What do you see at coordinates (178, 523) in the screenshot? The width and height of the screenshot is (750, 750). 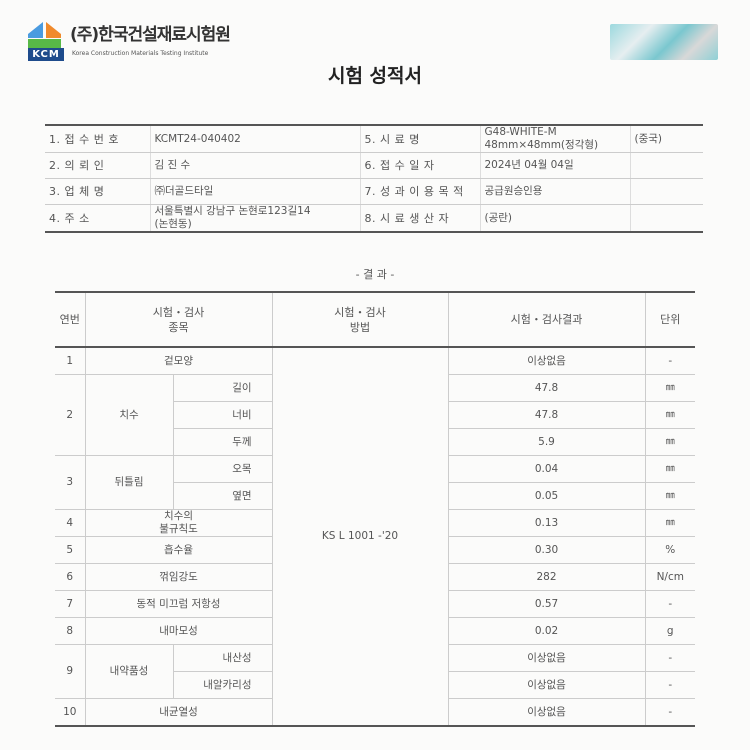 I see `test-item: 치수의 불규칙도` at bounding box center [178, 523].